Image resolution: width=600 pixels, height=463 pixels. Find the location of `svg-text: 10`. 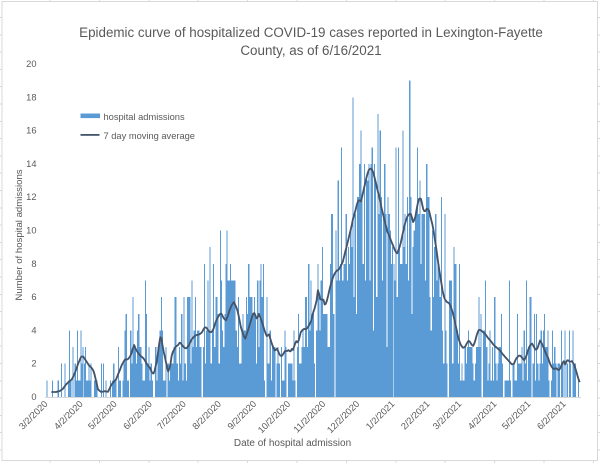

svg-text: 10 is located at coordinates (31, 231).